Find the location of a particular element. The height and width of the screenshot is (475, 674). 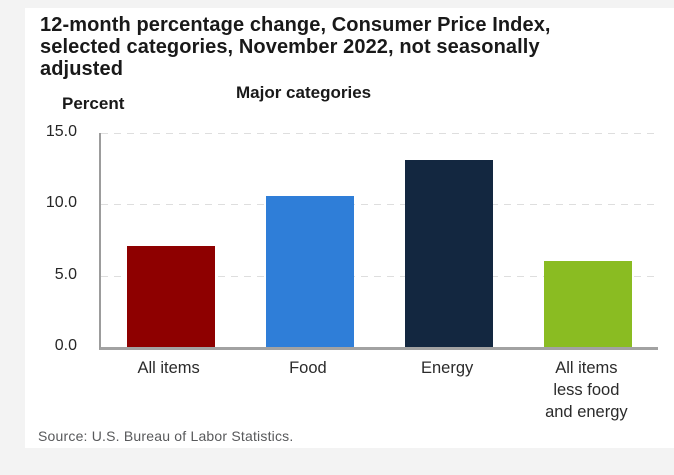

category-label-all-items: All items is located at coordinates (168, 368).